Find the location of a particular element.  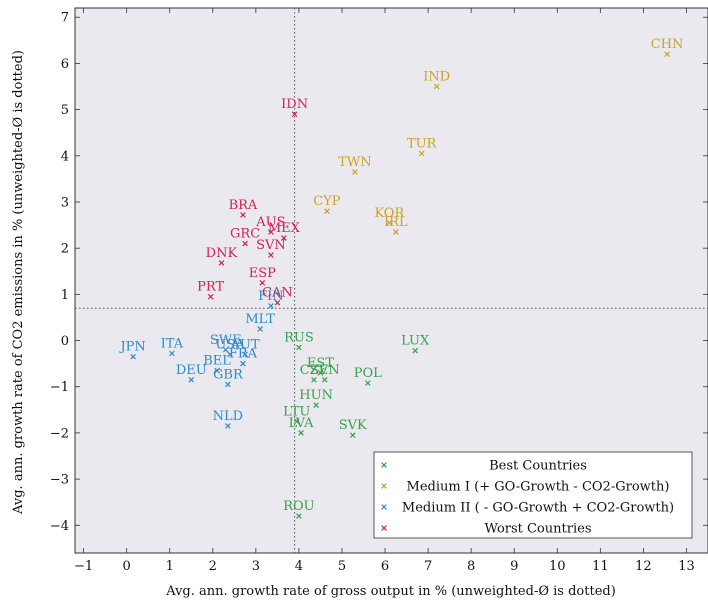

x-tick-label: 10 is located at coordinates (557, 566).